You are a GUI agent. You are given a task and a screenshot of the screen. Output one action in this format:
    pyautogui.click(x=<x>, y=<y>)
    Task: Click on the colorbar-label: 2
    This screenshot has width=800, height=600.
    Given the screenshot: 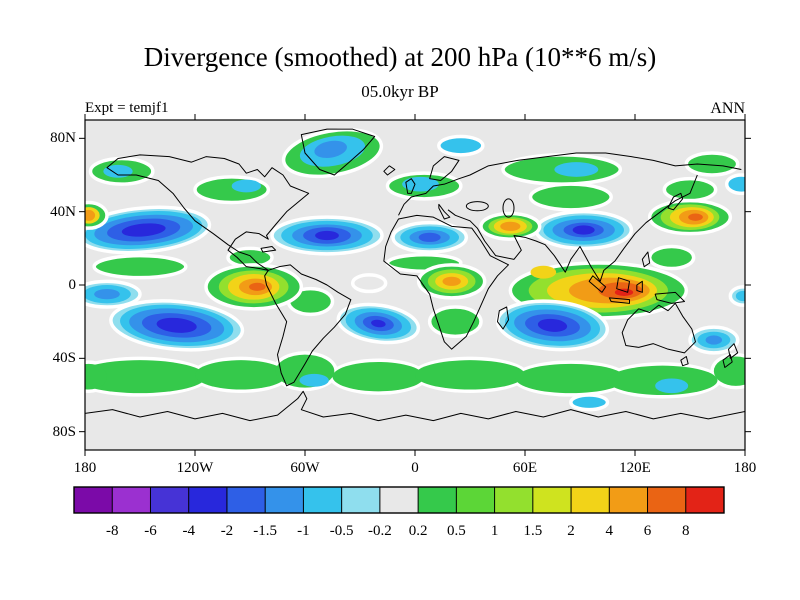 What is the action you would take?
    pyautogui.click(x=571, y=531)
    